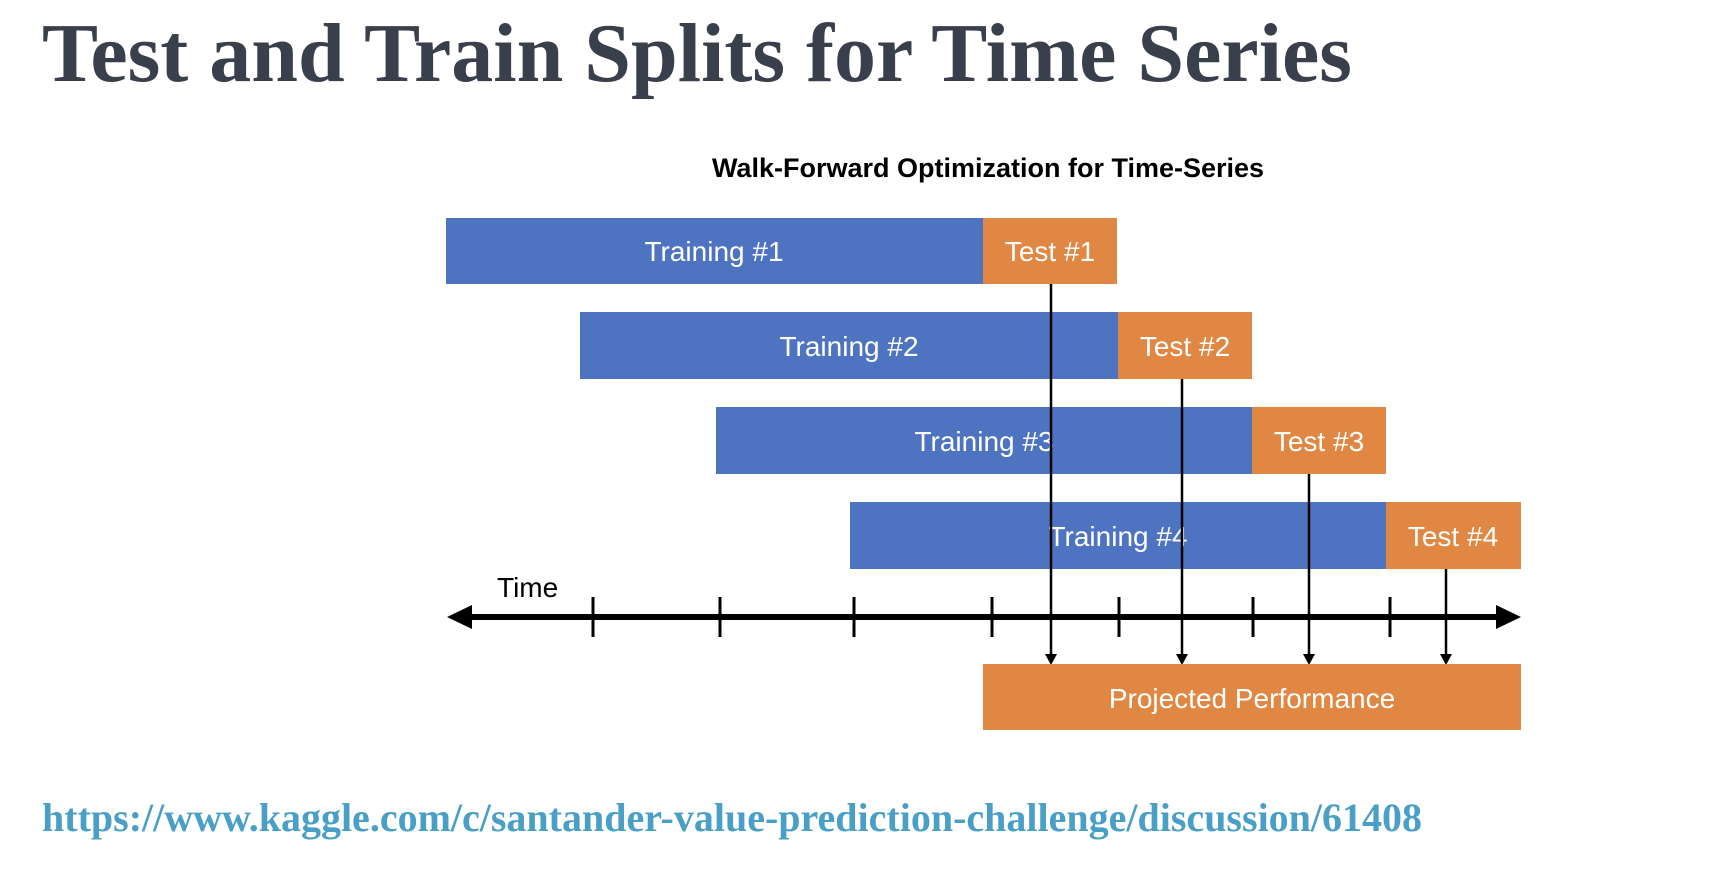  I want to click on training-label-2: Training #2, so click(848, 346).